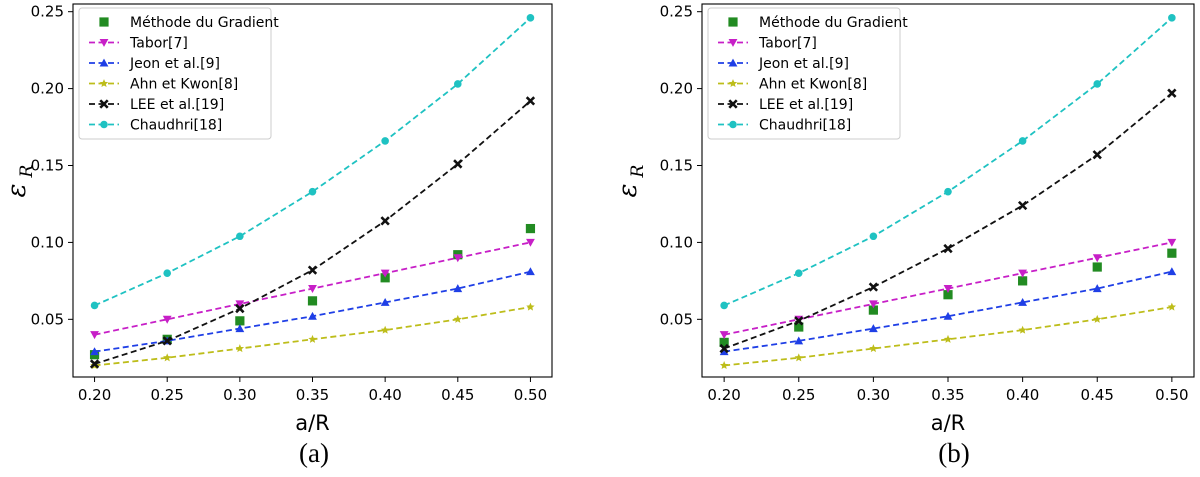 The width and height of the screenshot is (1200, 477). What do you see at coordinates (457, 395) in the screenshot?
I see `chart-a-xtick-label: 0.45` at bounding box center [457, 395].